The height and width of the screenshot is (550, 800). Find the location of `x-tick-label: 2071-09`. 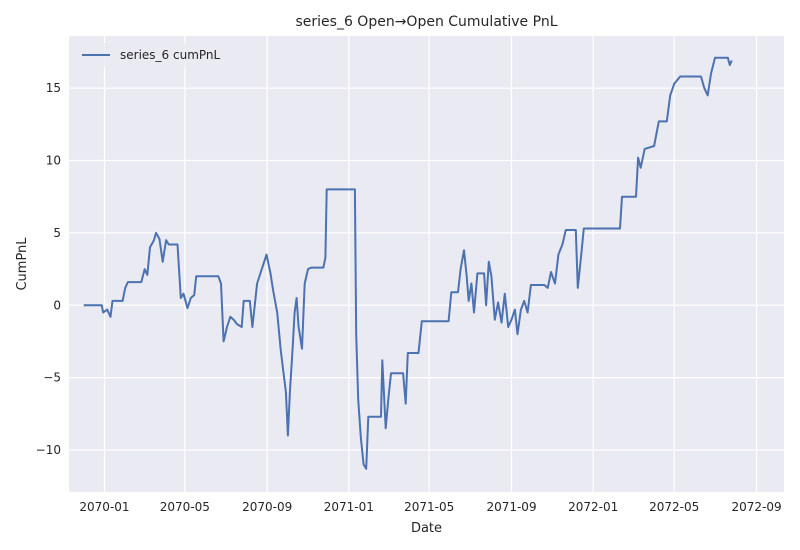

x-tick-label: 2071-09 is located at coordinates (511, 507).